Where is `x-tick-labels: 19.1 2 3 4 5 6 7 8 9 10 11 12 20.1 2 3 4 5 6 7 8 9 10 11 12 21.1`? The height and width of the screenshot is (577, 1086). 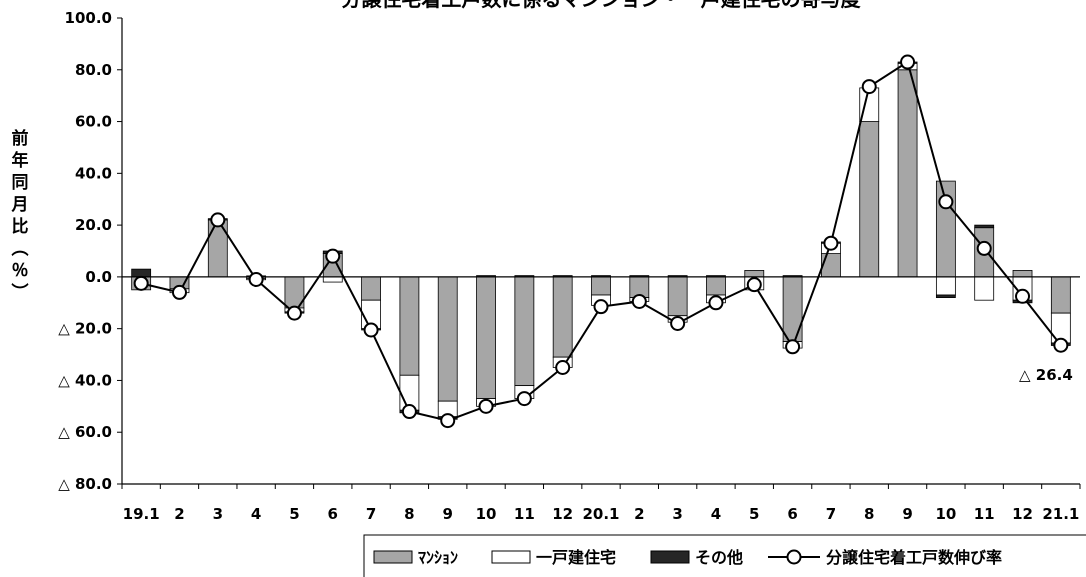 x-tick-labels: 19.1 2 3 4 5 6 7 8 9 10 11 12 20.1 2 3 4 5 6 7 8 9 10 11 12 21.1 is located at coordinates (601, 514).